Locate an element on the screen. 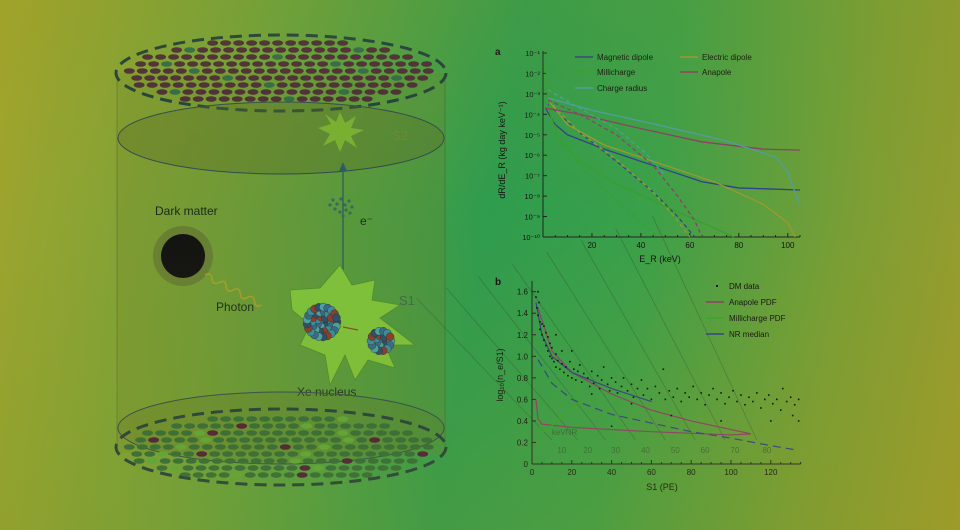 This screenshot has width=960, height=530. energy-contour-line is located at coordinates (512, 364).